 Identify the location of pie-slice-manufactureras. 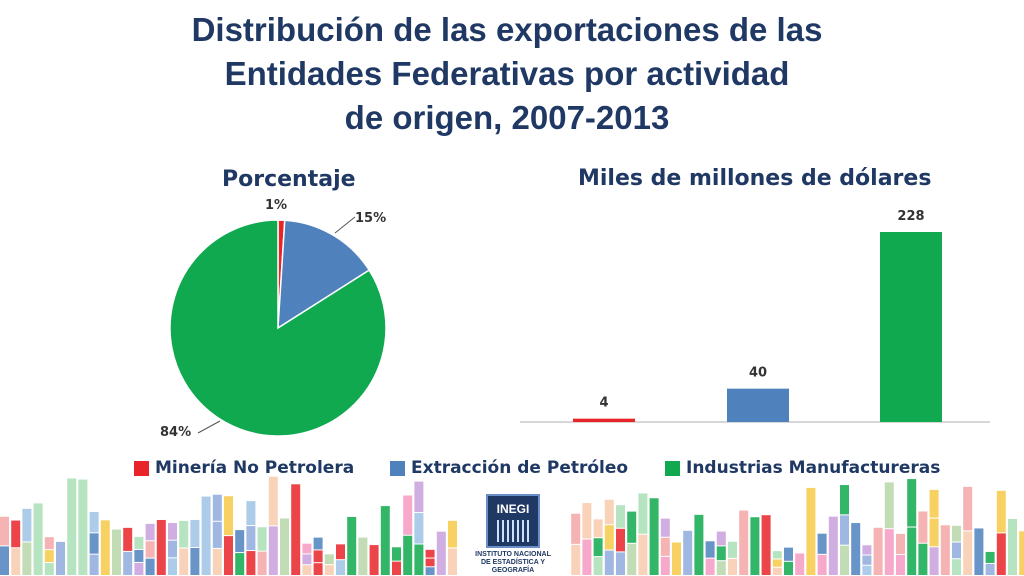
(278, 328).